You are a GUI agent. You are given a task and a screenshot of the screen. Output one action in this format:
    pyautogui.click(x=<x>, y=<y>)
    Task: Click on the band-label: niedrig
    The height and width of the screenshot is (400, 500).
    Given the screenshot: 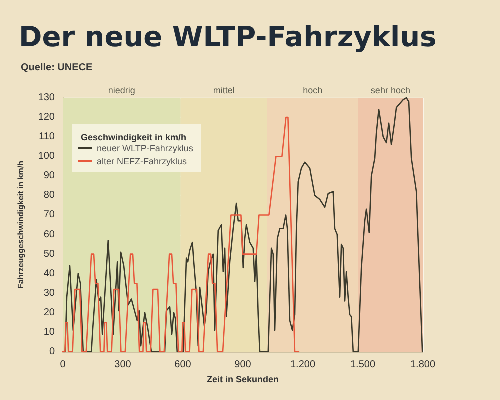 What is the action you would take?
    pyautogui.click(x=122, y=91)
    